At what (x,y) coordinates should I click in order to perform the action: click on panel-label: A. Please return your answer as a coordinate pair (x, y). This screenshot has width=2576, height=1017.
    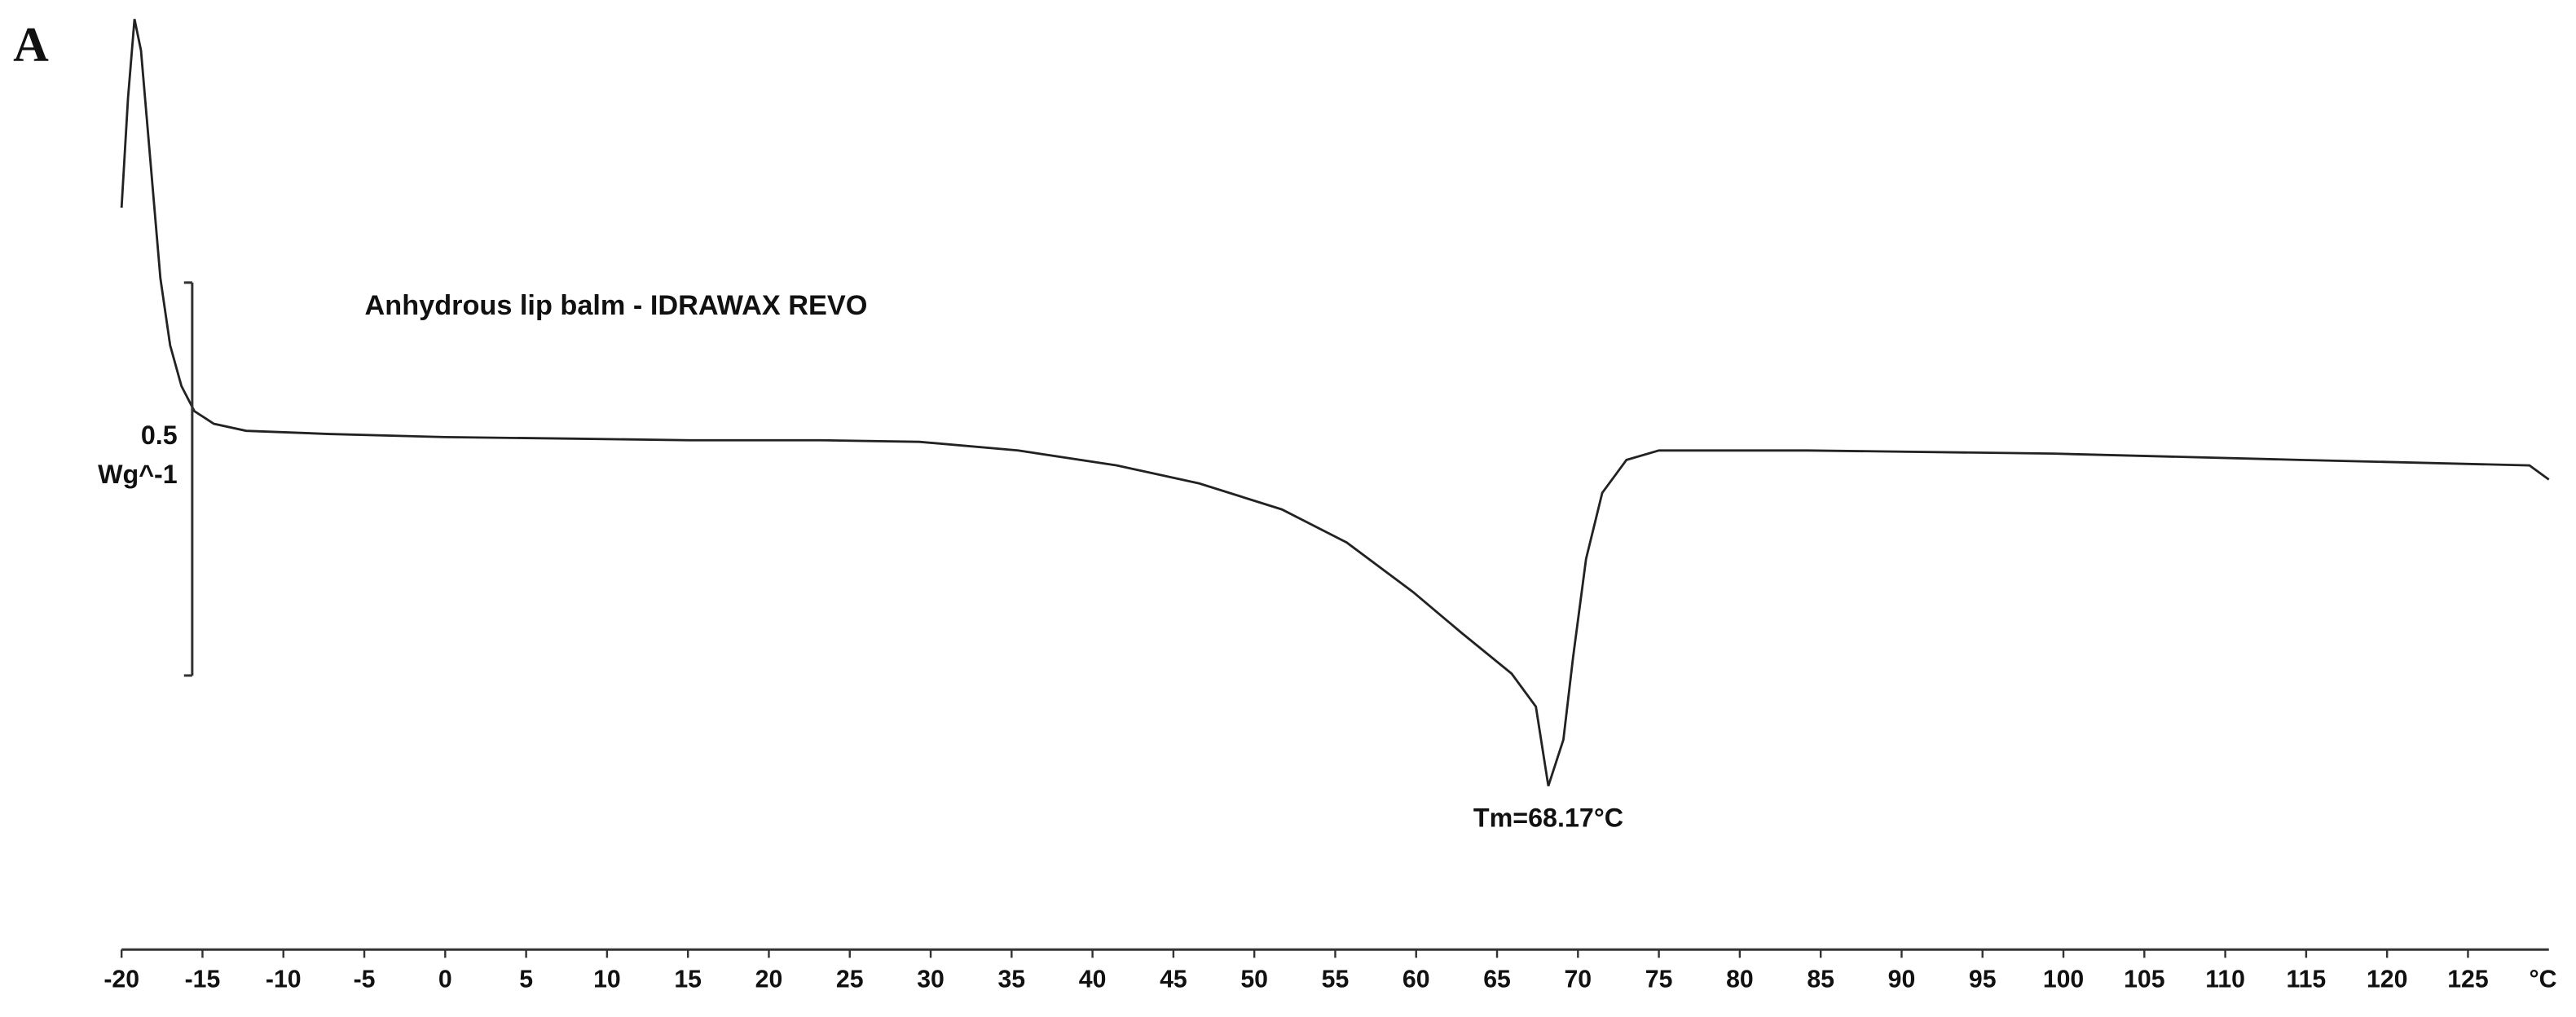
    Looking at the image, I should click on (31, 44).